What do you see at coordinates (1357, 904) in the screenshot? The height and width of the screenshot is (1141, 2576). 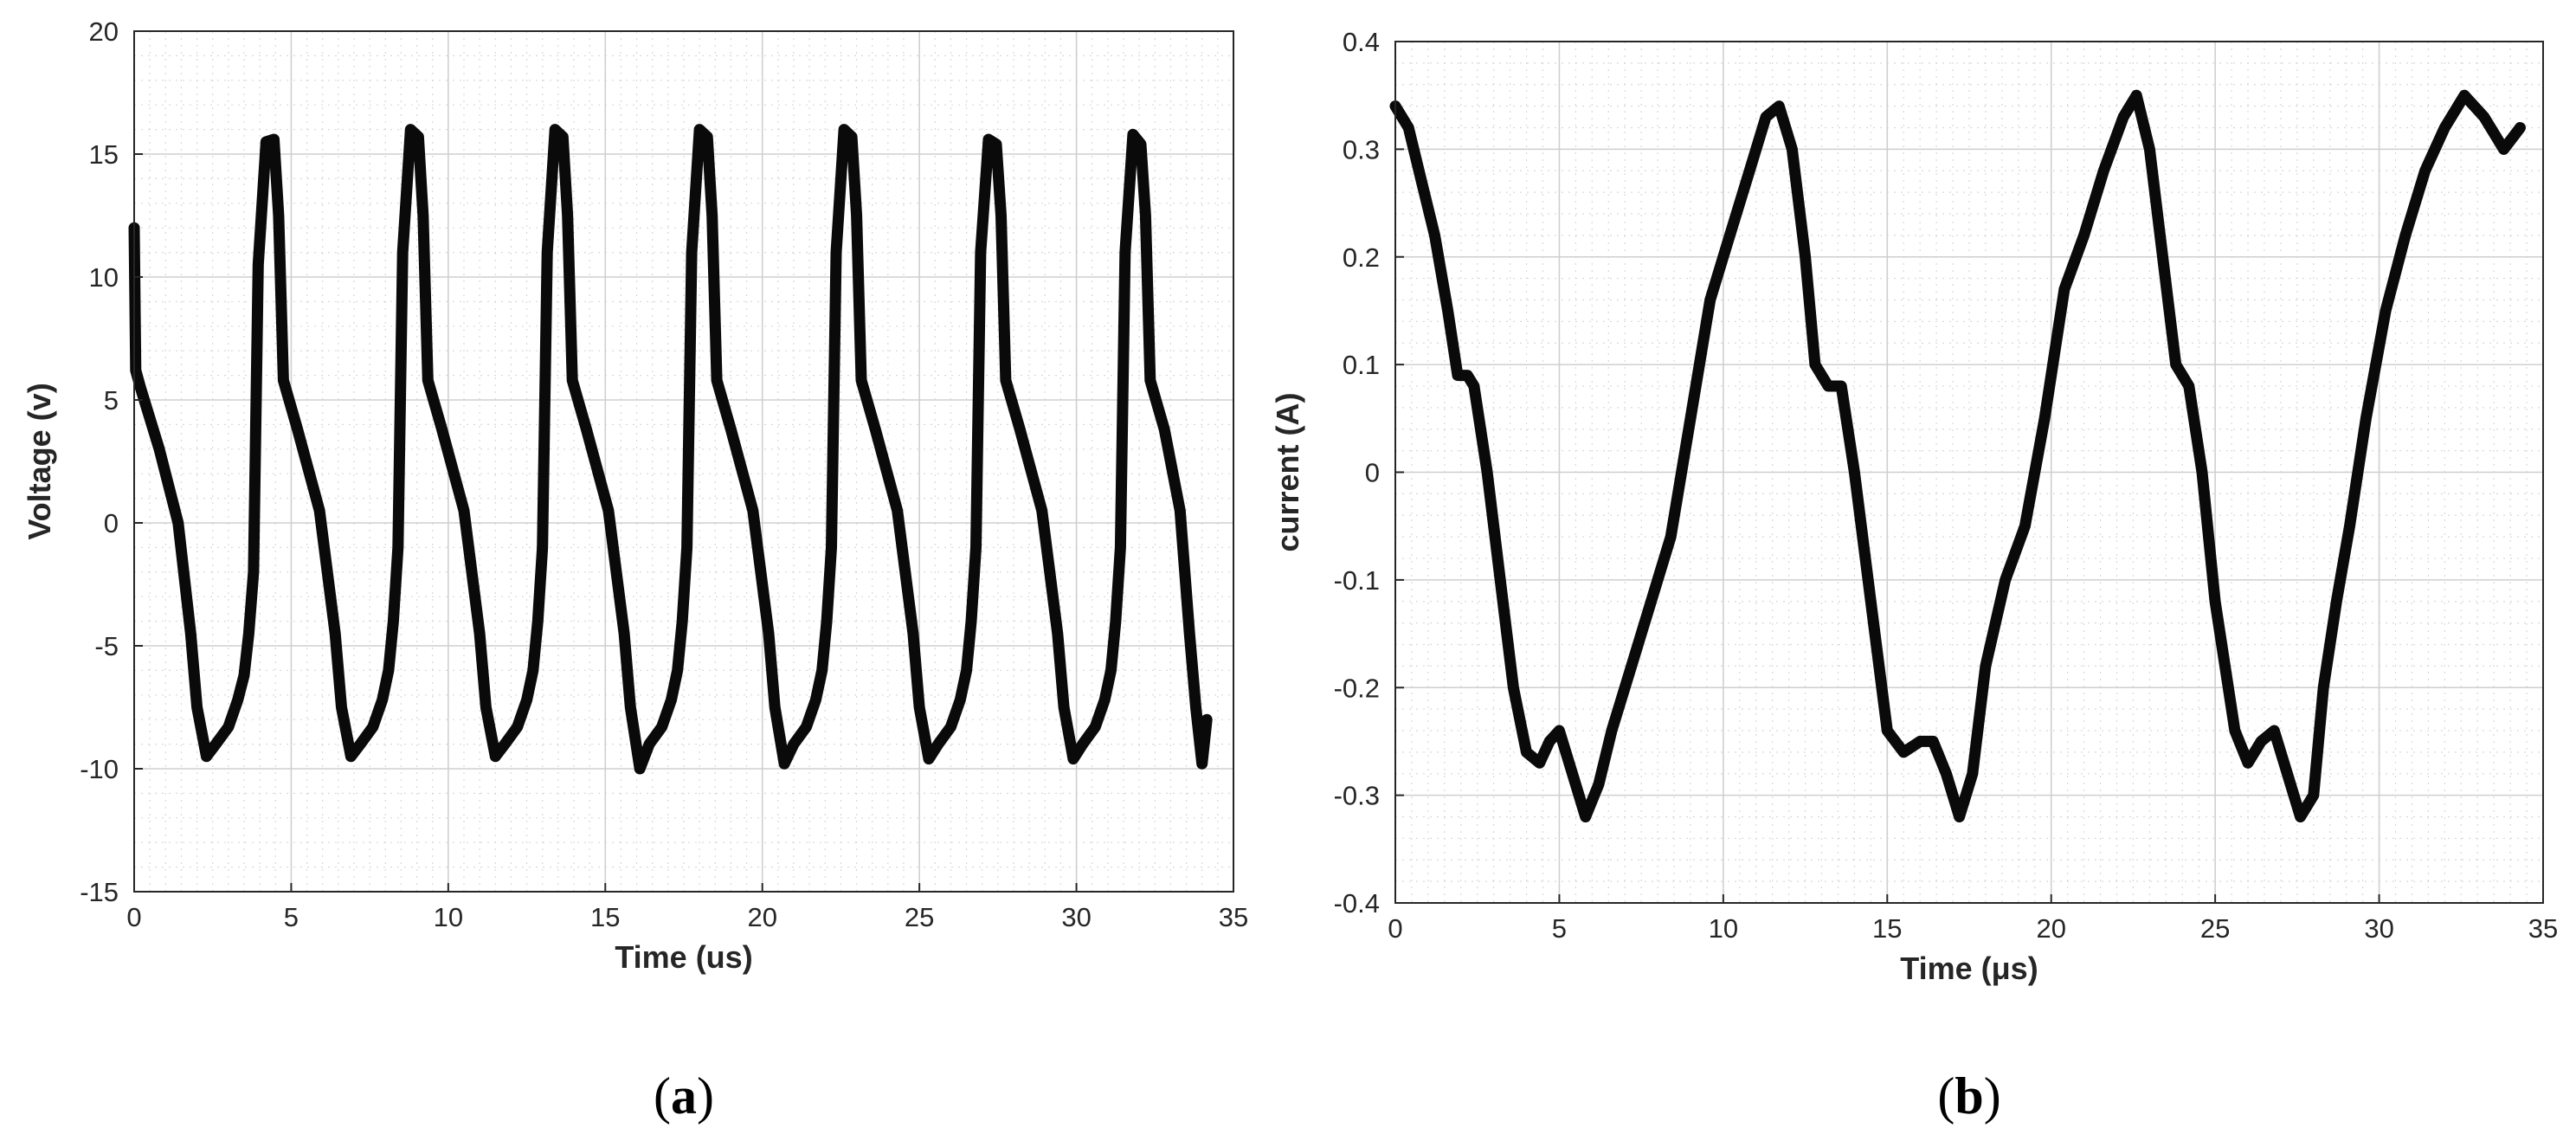 I see `y-tick-label: -0.4` at bounding box center [1357, 904].